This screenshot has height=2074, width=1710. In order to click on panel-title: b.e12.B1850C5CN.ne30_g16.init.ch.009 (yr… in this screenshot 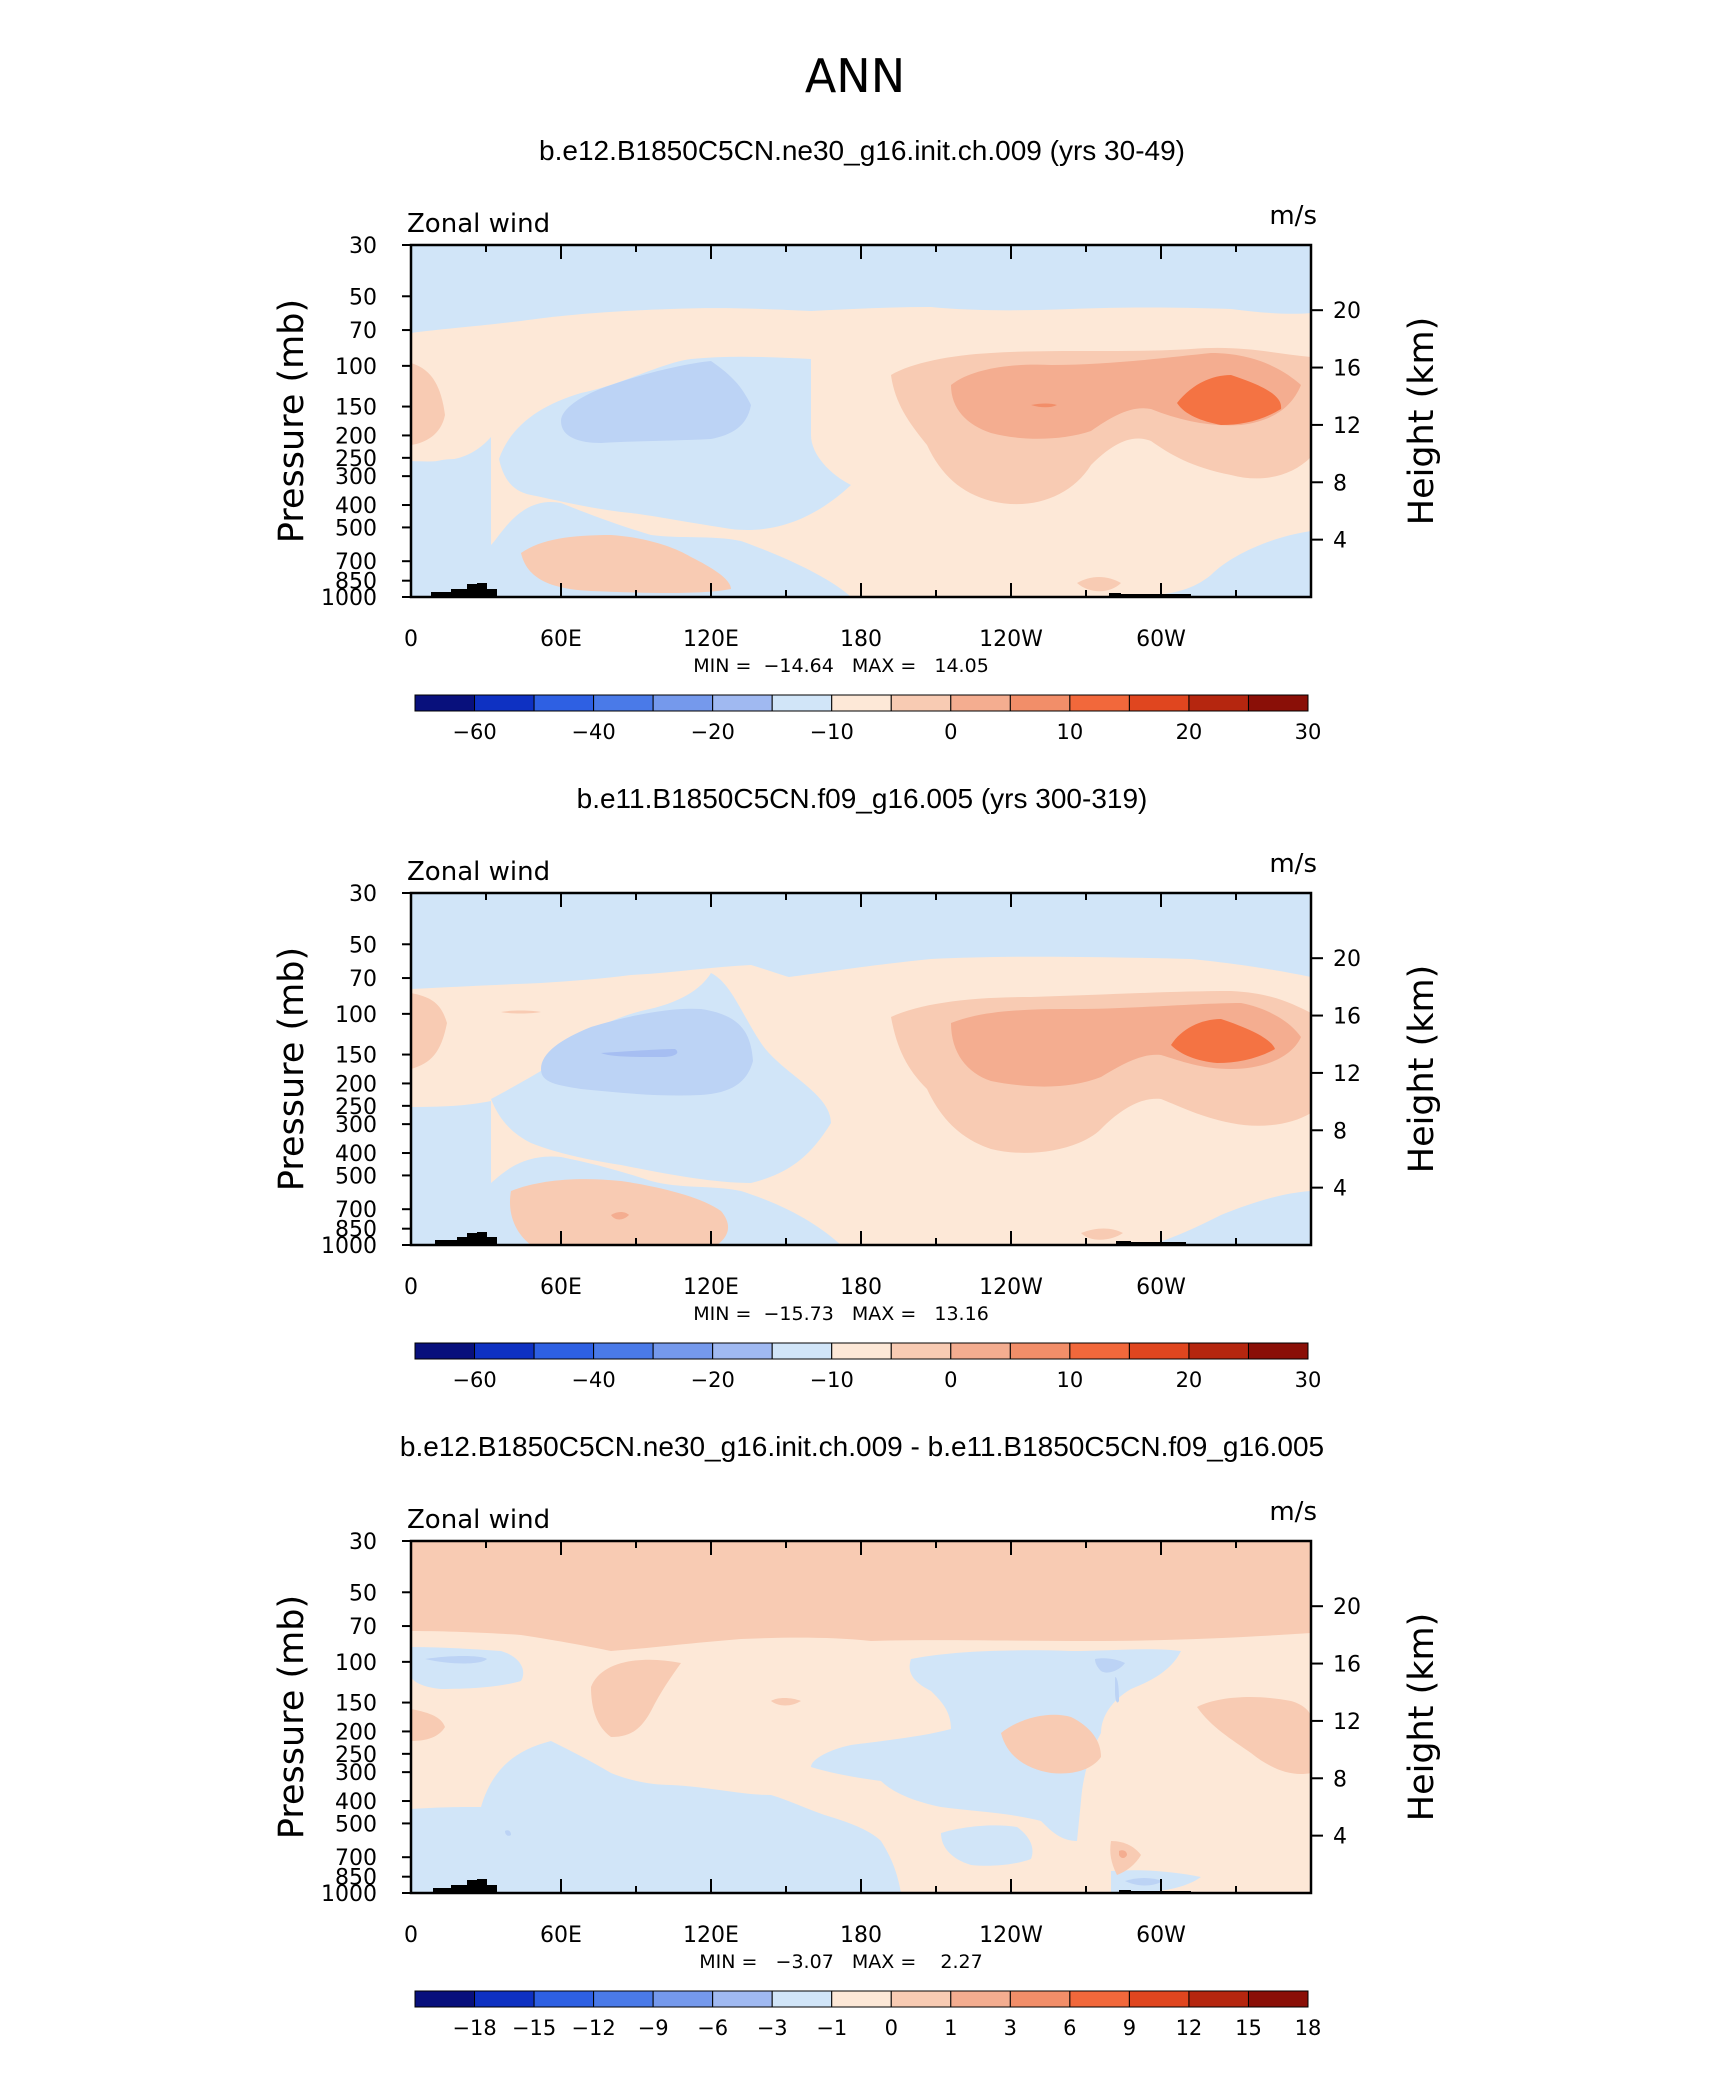, I will do `click(862, 150)`.